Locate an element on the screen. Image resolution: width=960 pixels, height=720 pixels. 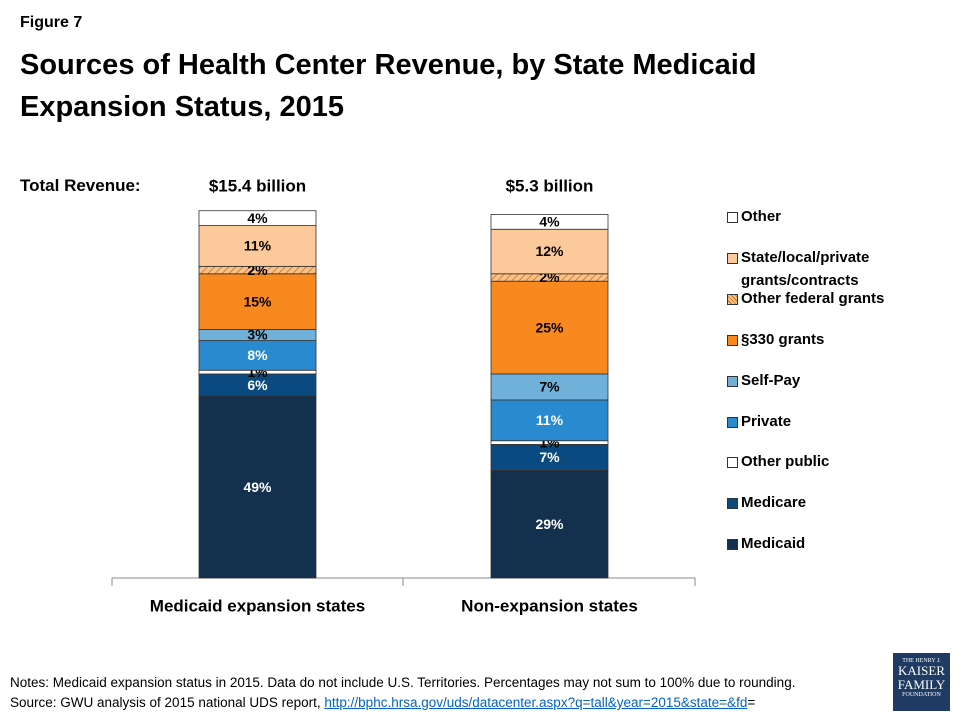
legend-label: Self-Pay is located at coordinates (771, 380).